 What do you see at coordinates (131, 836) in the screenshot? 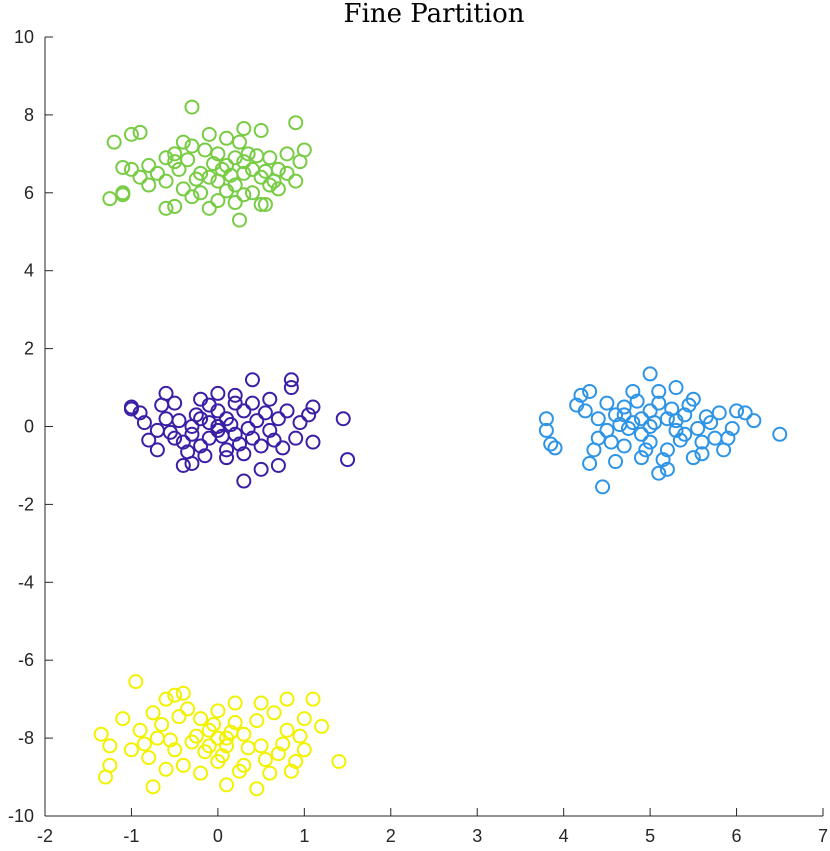
I see `x-tick-label: -1` at bounding box center [131, 836].